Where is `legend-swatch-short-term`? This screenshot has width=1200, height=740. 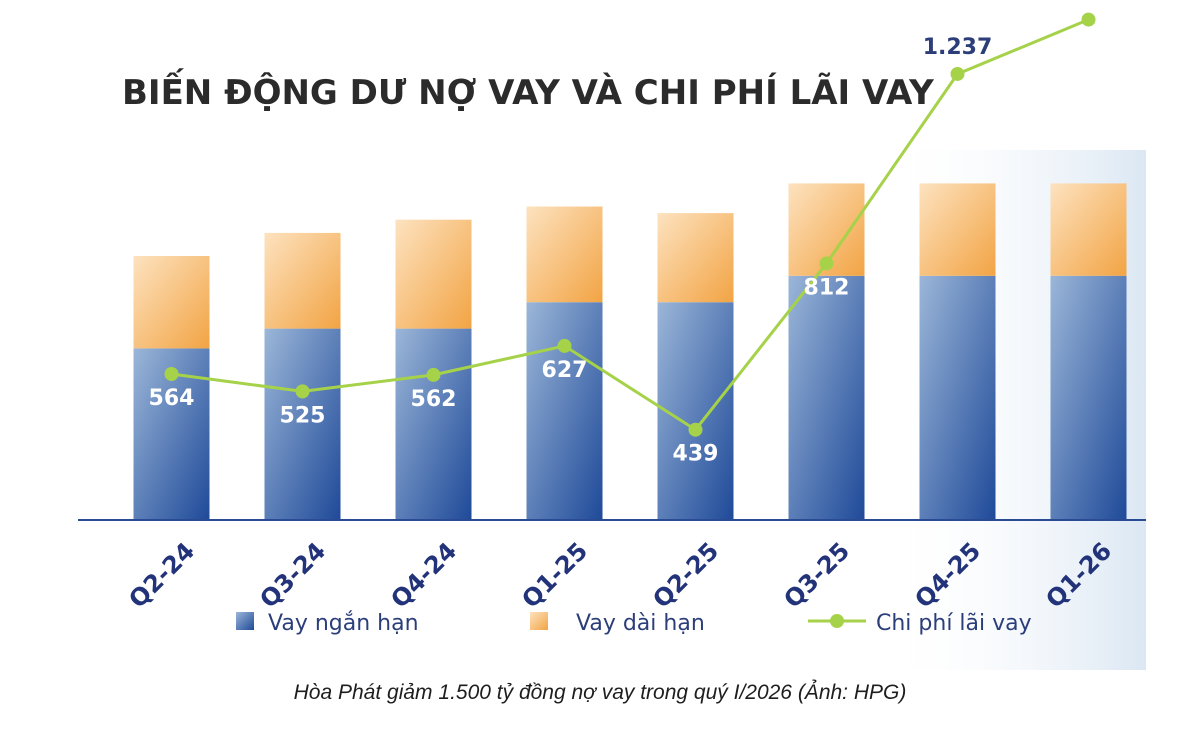 legend-swatch-short-term is located at coordinates (245, 621).